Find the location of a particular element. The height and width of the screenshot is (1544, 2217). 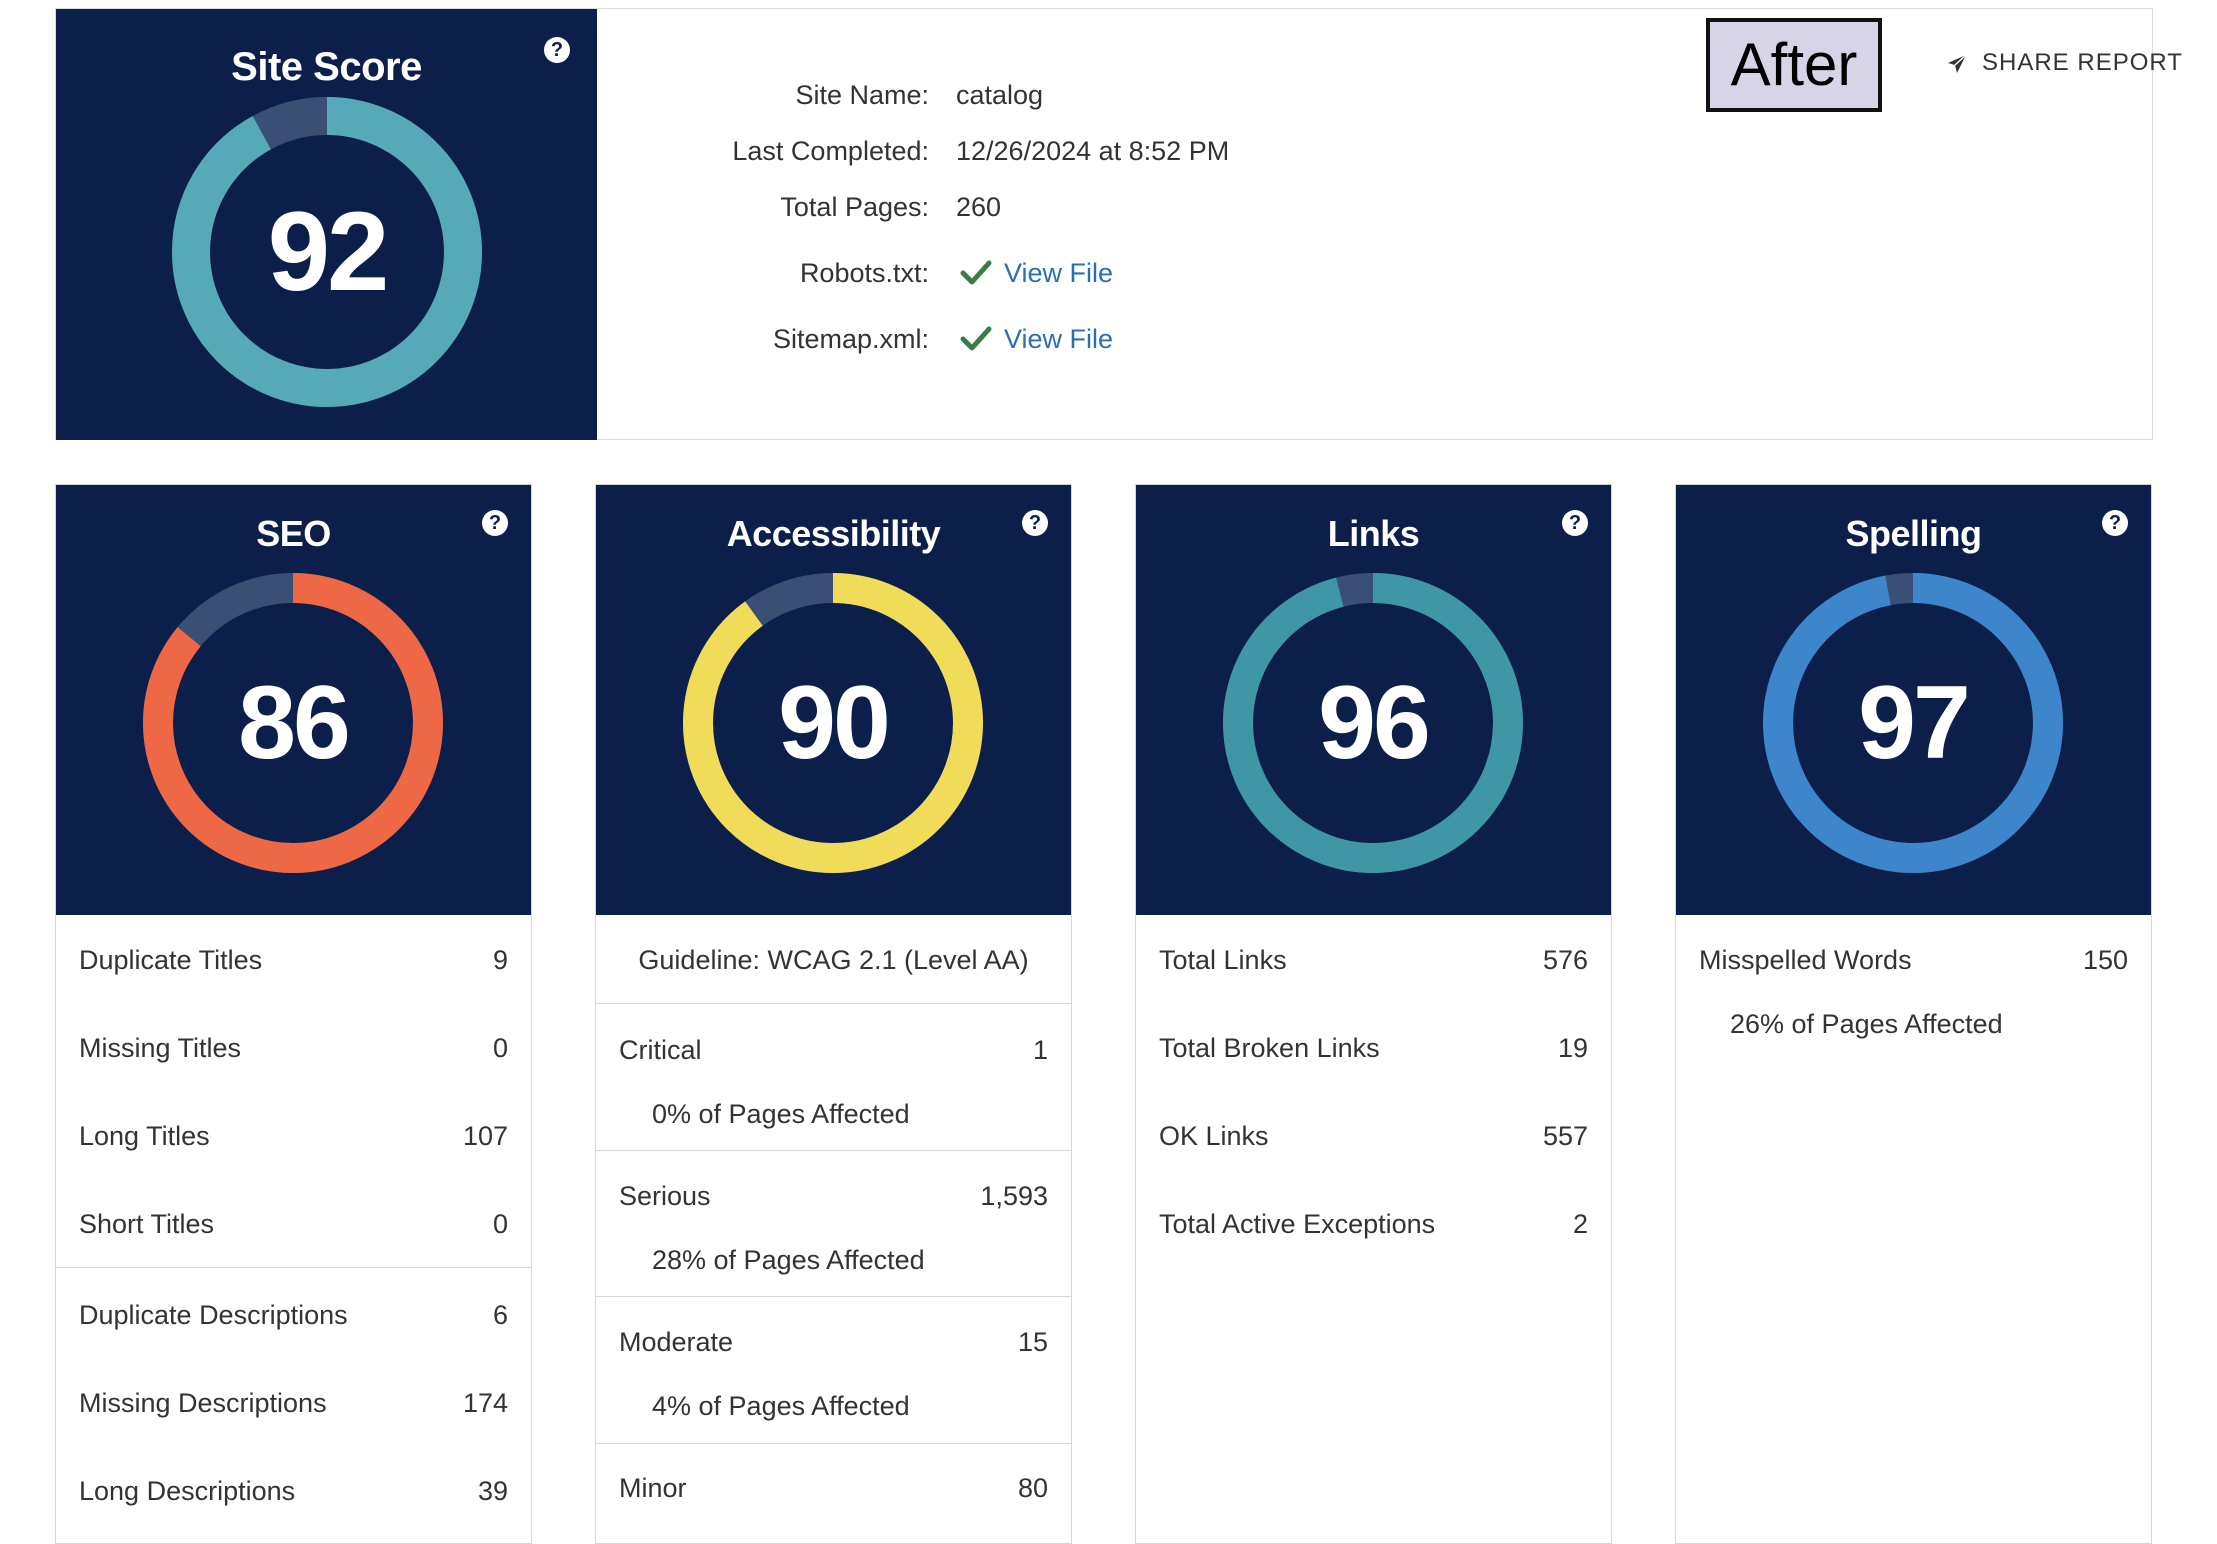

seo-row-missing-descriptions: Missing Descriptions 174 is located at coordinates (293, 1403).